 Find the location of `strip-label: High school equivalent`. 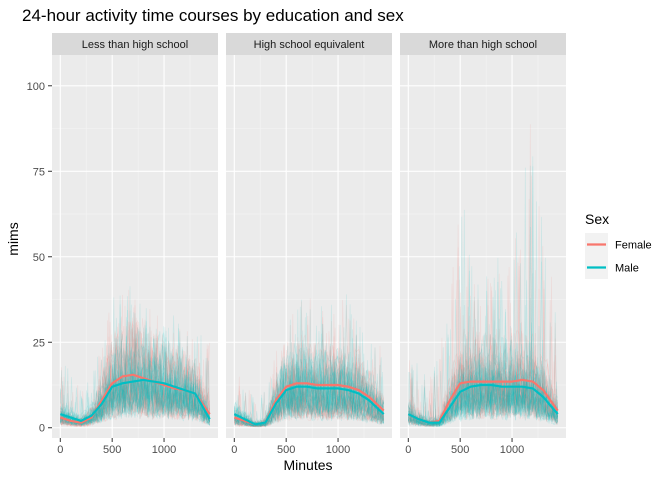

strip-label: High school equivalent is located at coordinates (309, 45).